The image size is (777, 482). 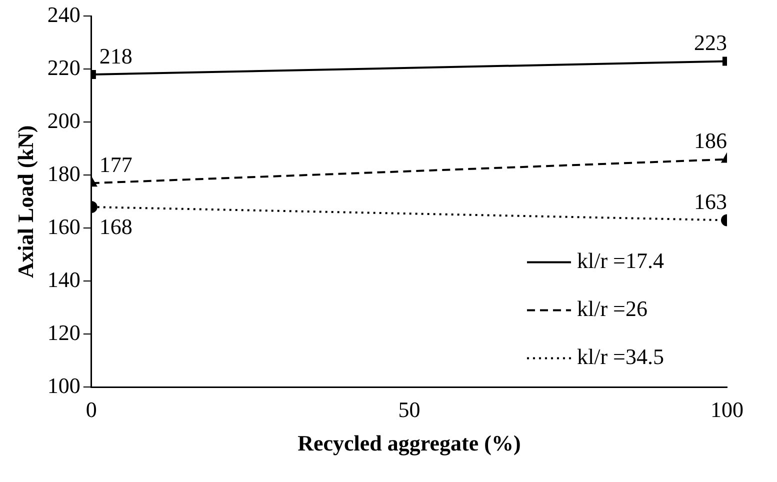 What do you see at coordinates (63, 226) in the screenshot?
I see `y-tick-label: 160` at bounding box center [63, 226].